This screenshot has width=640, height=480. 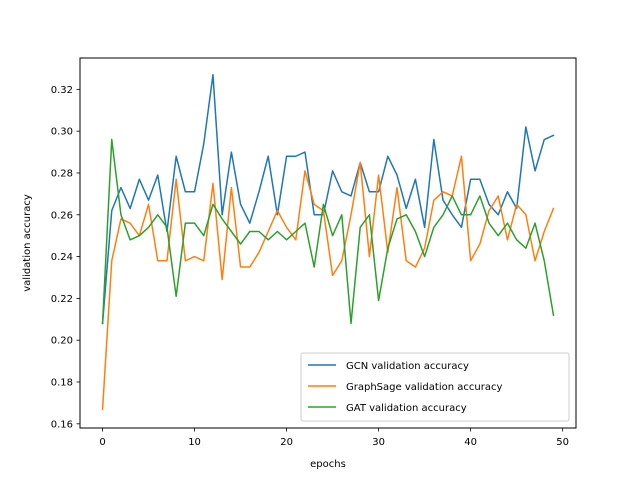 What do you see at coordinates (62, 383) in the screenshot?
I see `y-tick-label: 0.18` at bounding box center [62, 383].